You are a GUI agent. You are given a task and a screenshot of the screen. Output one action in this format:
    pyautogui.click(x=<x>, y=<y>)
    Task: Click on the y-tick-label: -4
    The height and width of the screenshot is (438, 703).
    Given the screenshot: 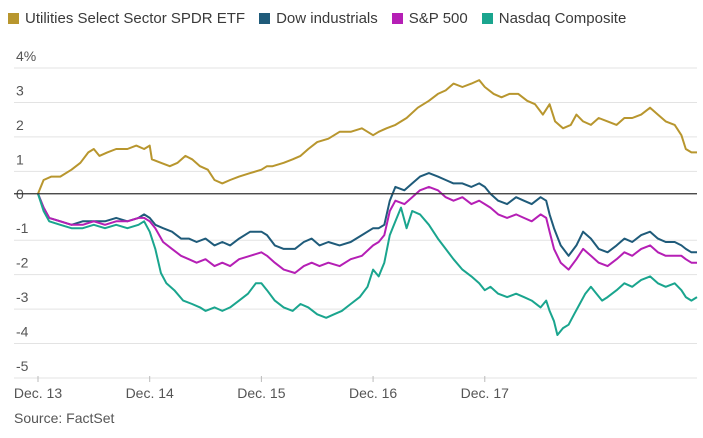 What is the action you would take?
    pyautogui.click(x=22, y=332)
    